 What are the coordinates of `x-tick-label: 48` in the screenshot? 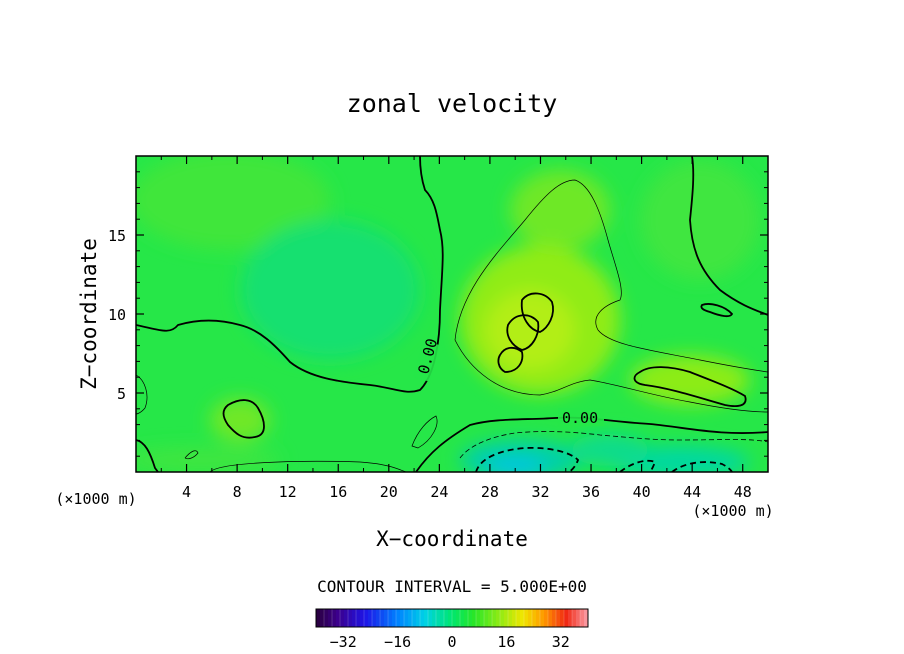 It's located at (743, 492).